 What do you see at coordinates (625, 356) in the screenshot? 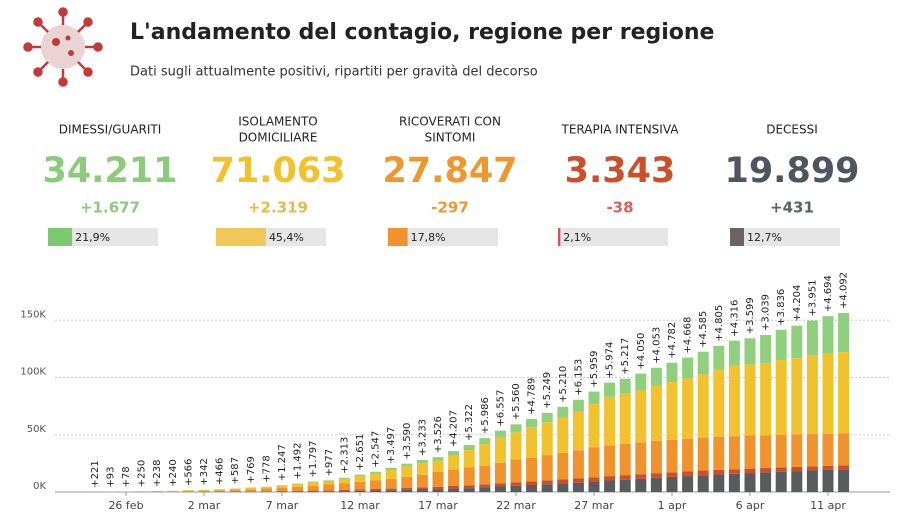
I see `increment-label: +5.217` at bounding box center [625, 356].